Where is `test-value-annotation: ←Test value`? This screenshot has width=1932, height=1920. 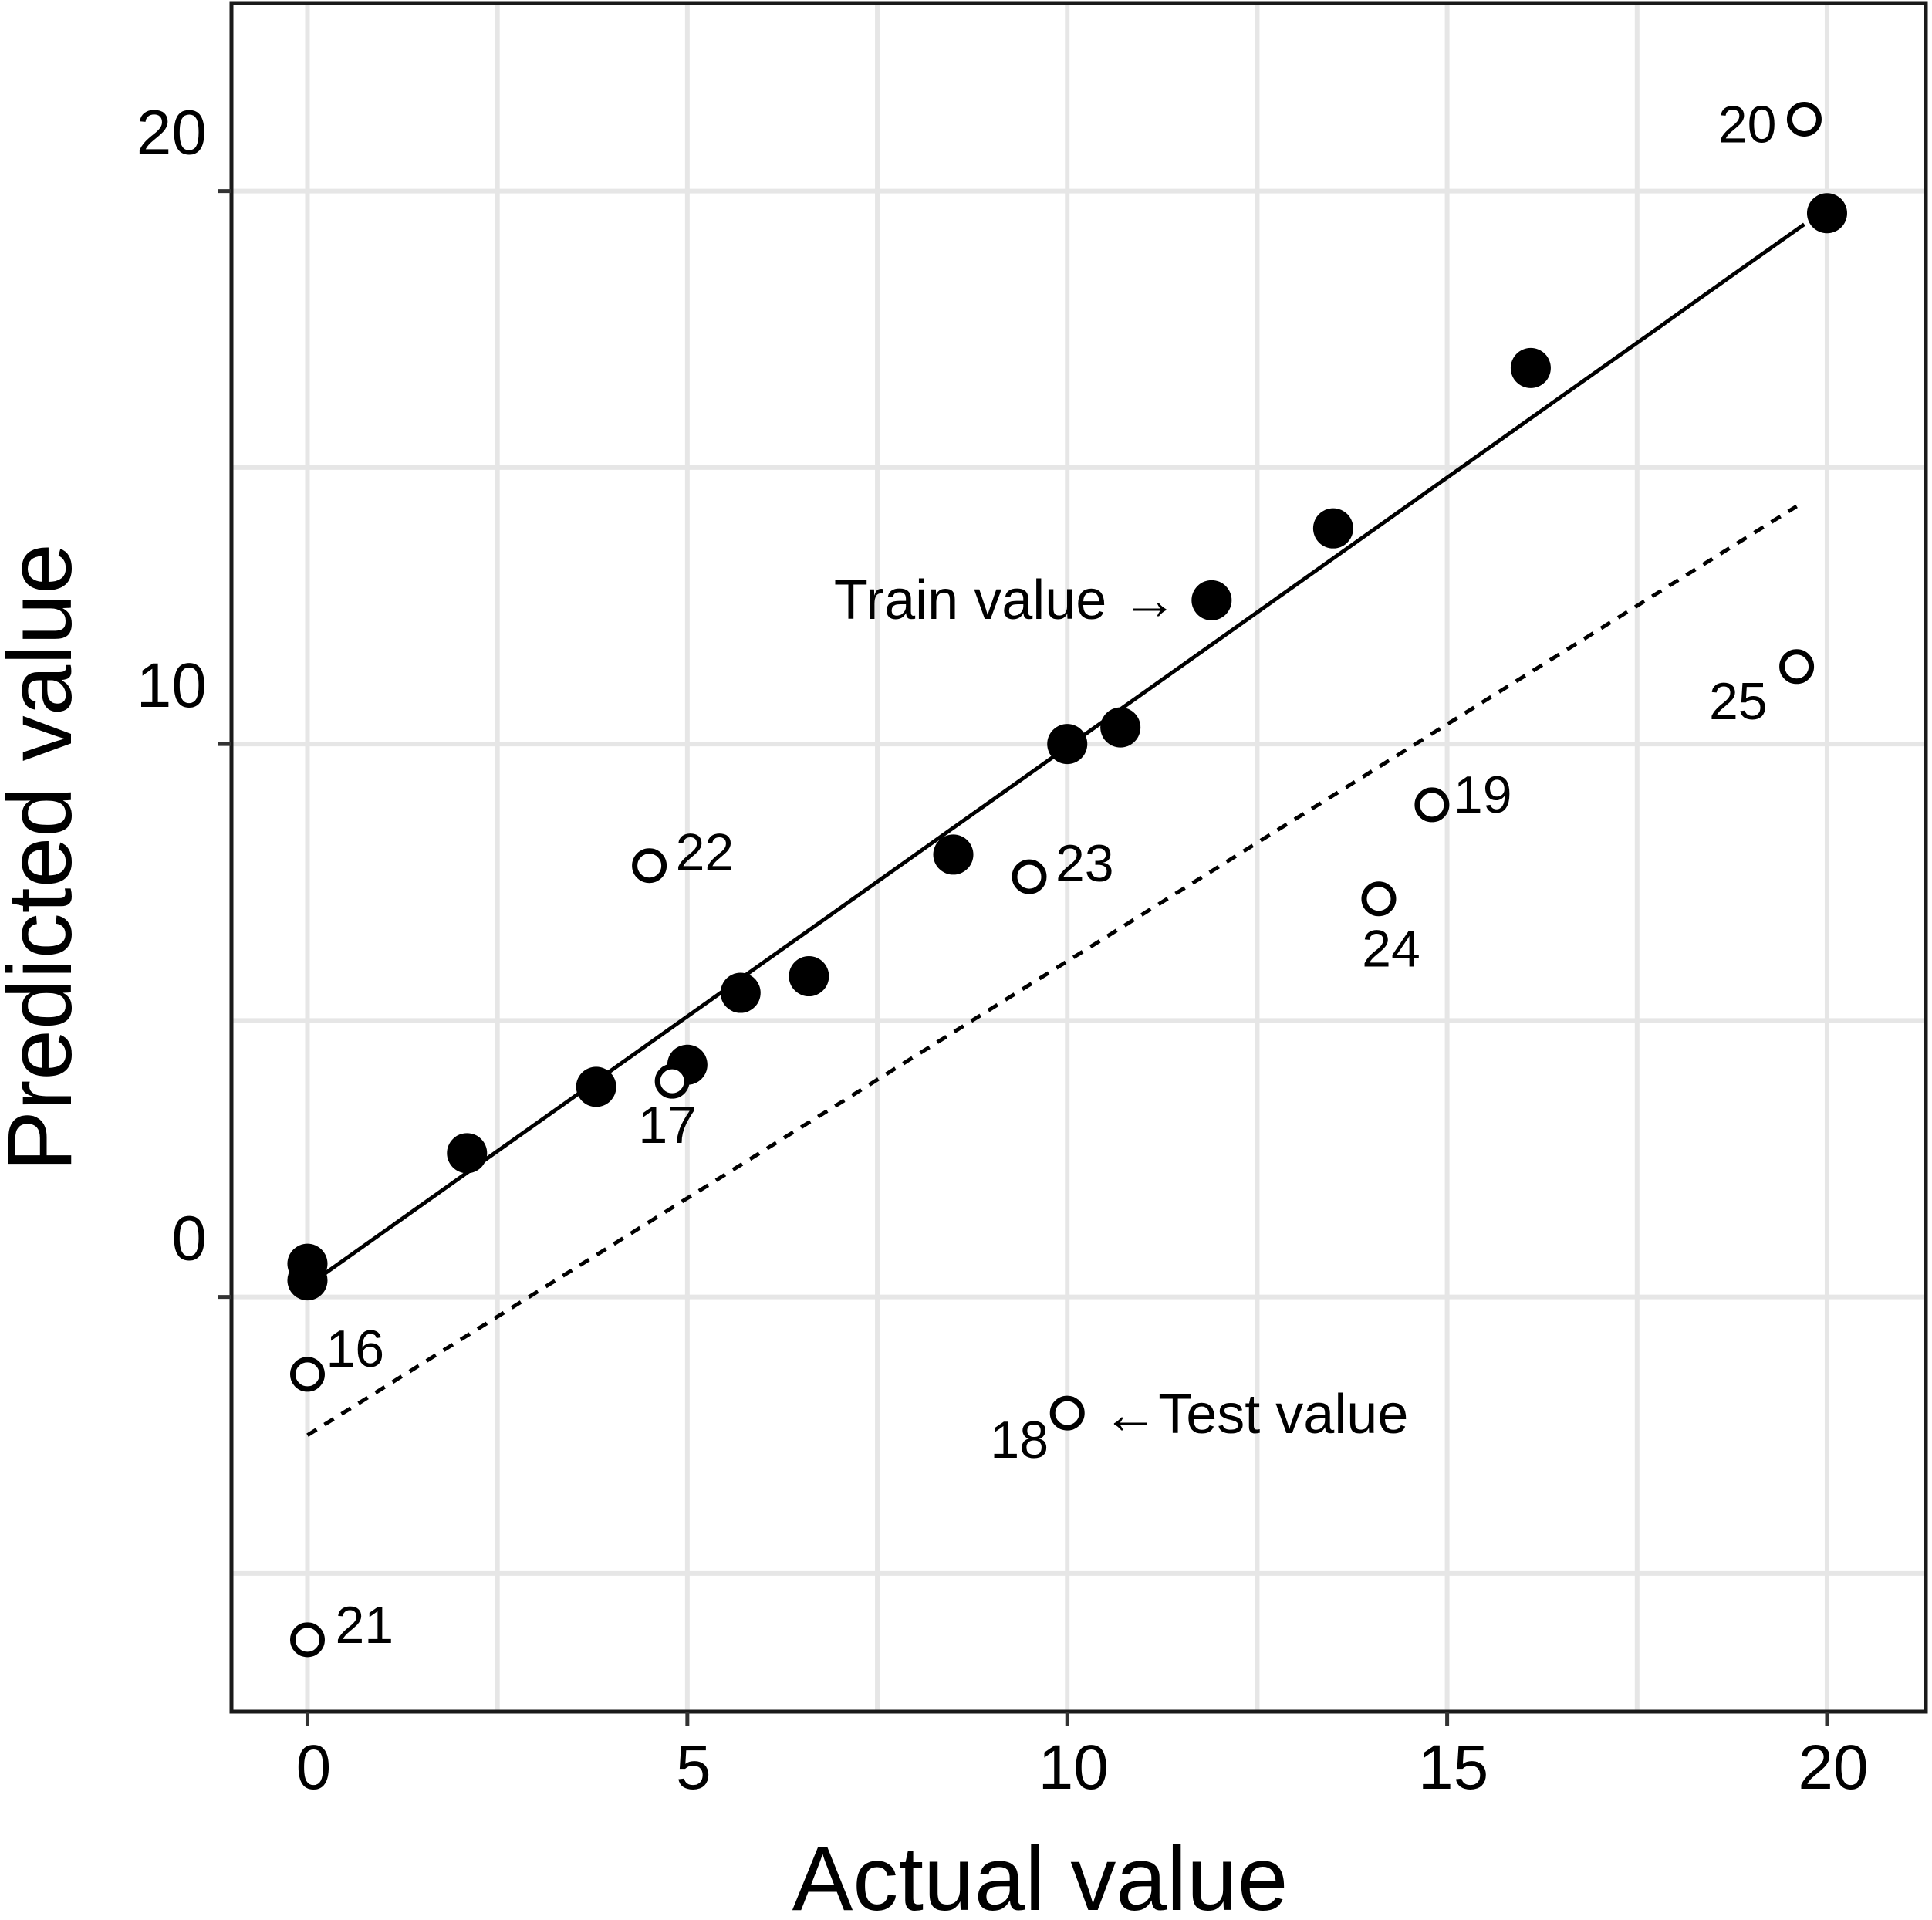
test-value-annotation: ←Test value is located at coordinates (1255, 1414).